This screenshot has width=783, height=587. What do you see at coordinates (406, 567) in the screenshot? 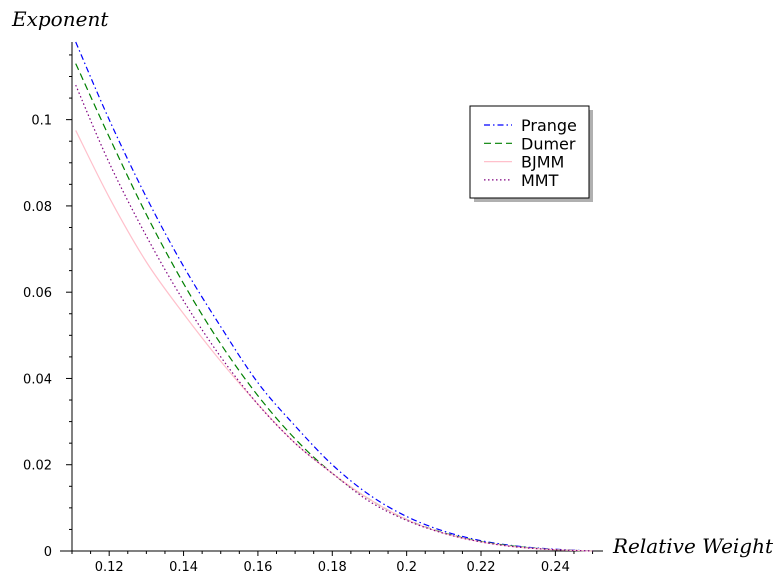
I see `x-tick-label: 0.2` at bounding box center [406, 567].